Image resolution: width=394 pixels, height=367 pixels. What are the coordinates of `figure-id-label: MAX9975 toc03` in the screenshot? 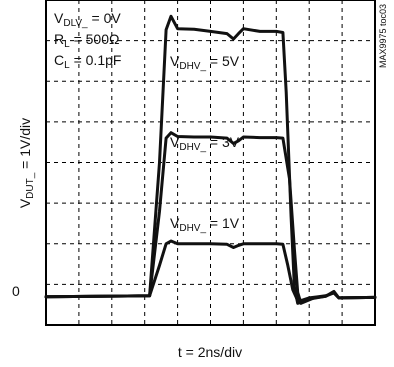 It's located at (383, 36).